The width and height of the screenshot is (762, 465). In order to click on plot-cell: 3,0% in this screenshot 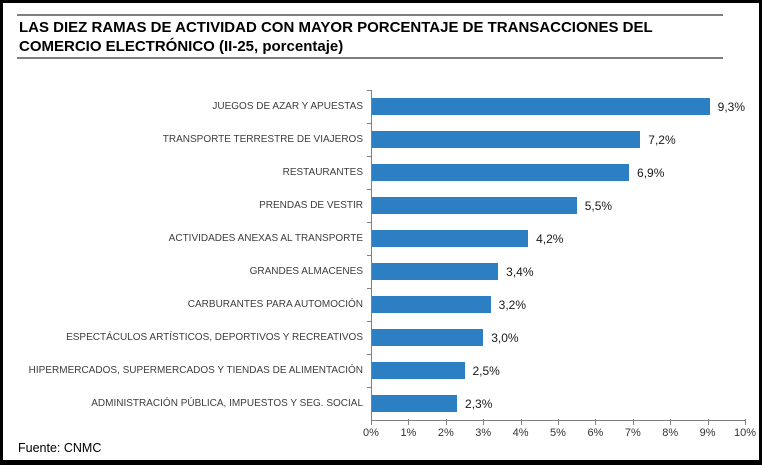, I will do `click(558, 337)`.